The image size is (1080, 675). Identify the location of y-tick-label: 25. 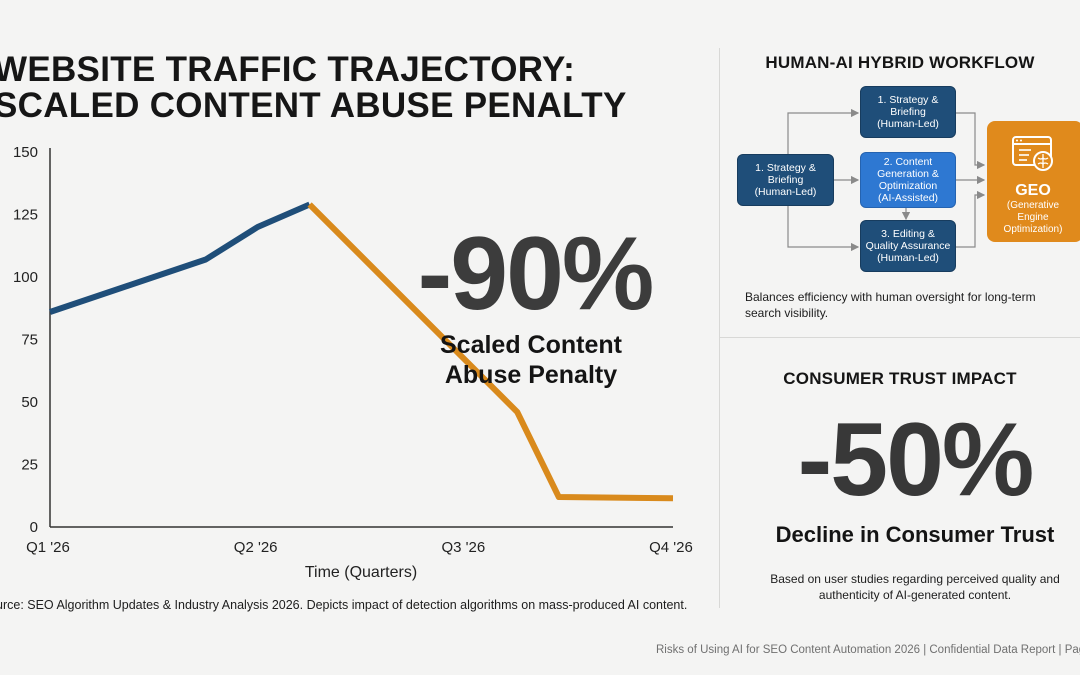
(29, 465).